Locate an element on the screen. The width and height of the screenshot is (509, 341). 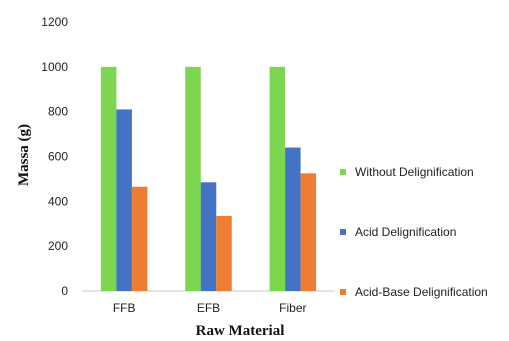
y-tick-label: 200 is located at coordinates (58, 246).